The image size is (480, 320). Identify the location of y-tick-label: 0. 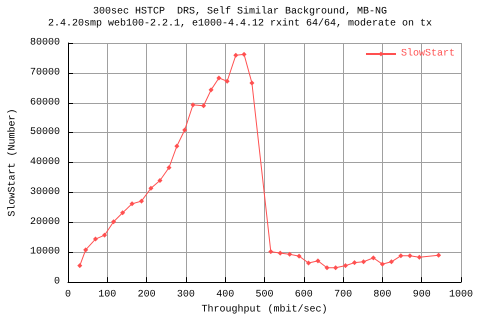
(57, 282).